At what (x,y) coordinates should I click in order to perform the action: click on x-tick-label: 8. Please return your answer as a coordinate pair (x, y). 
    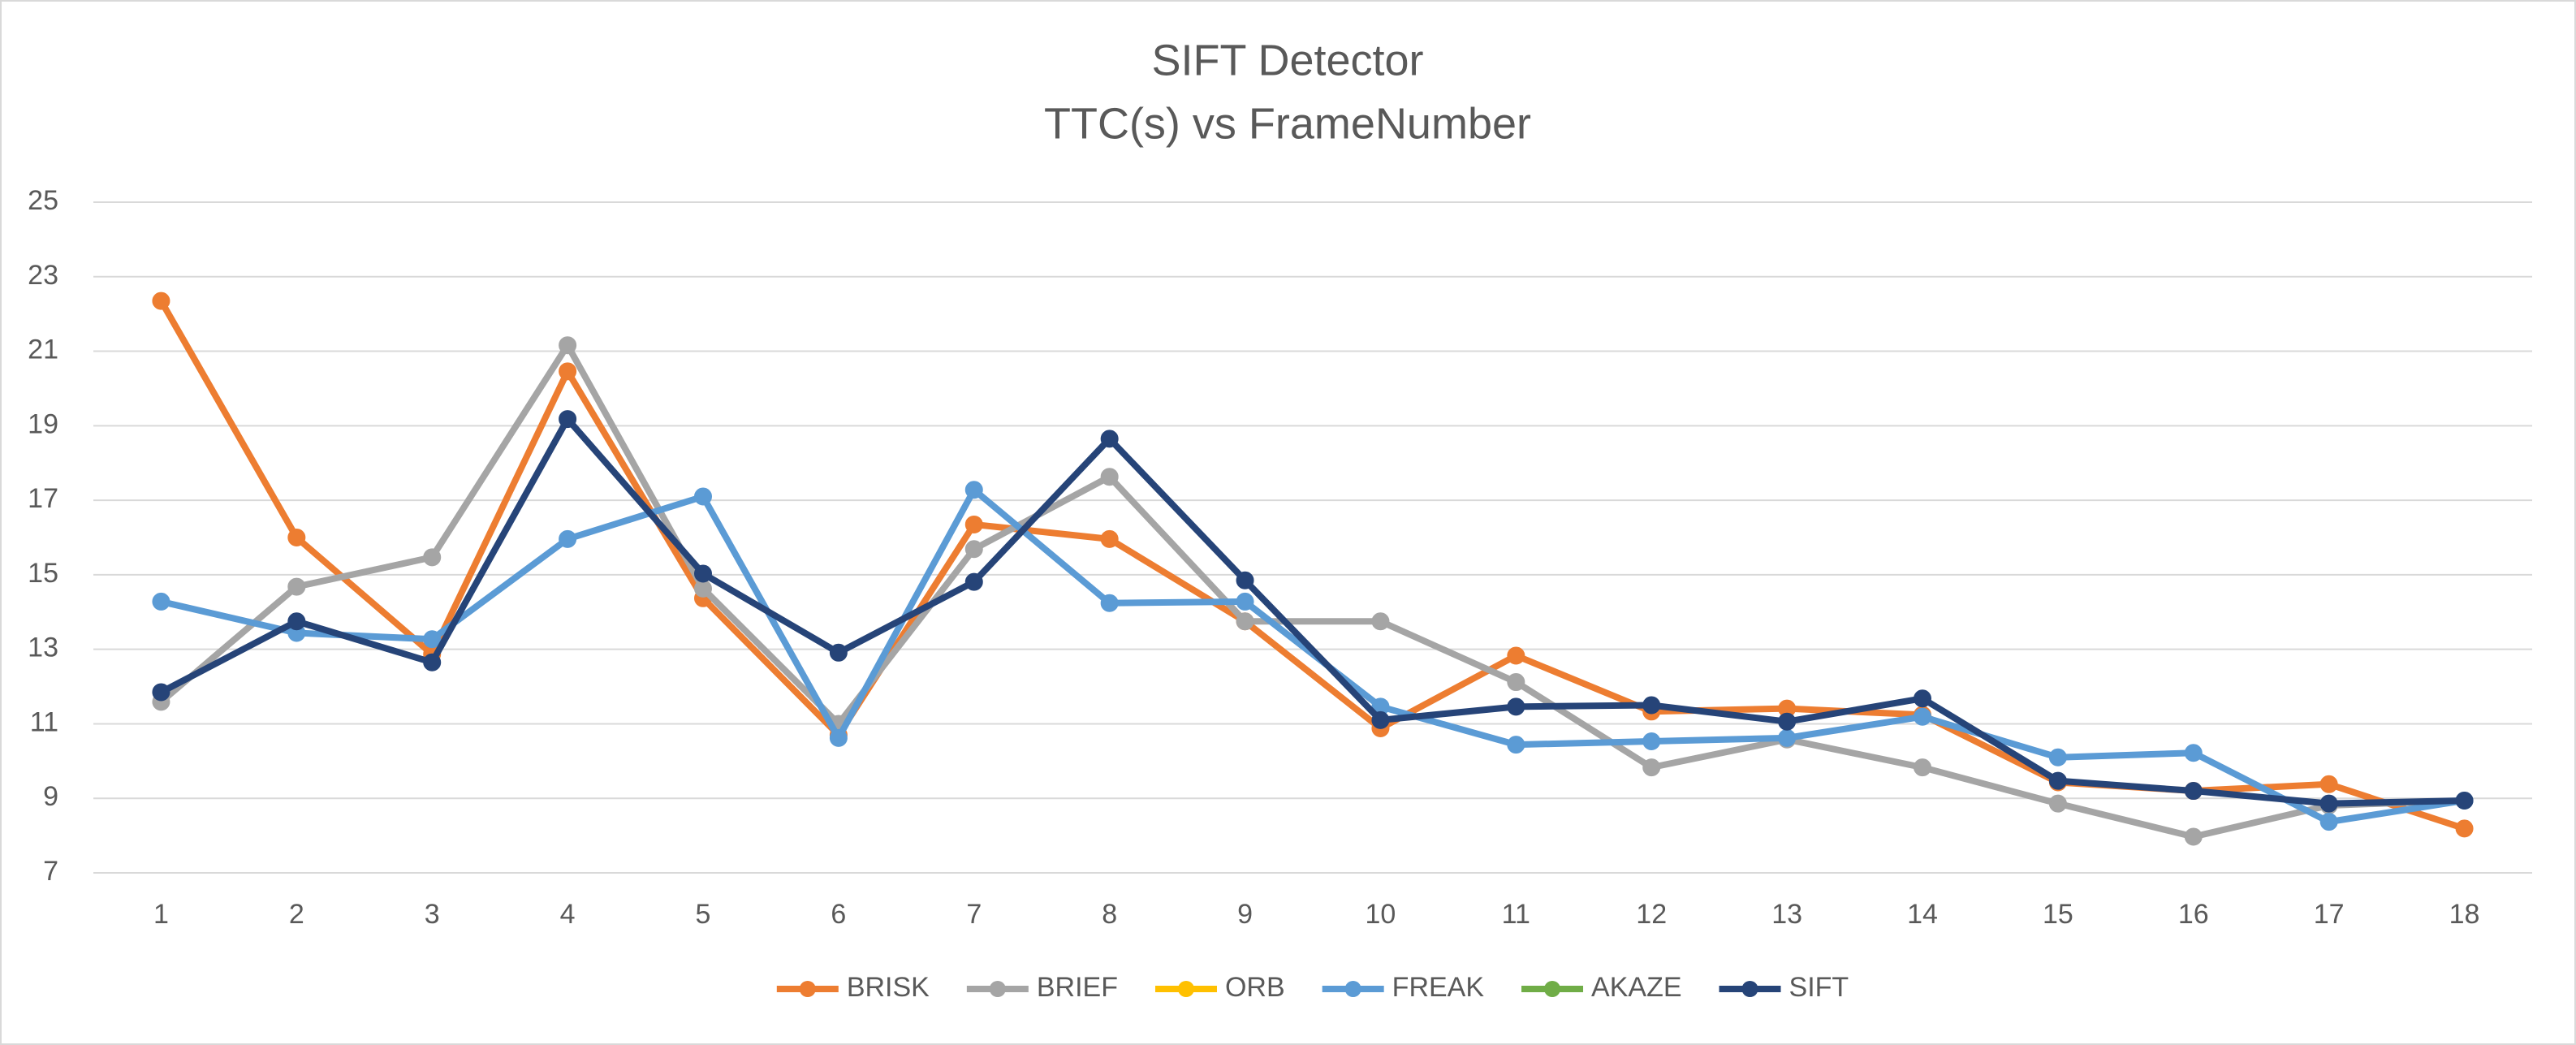
    Looking at the image, I should click on (1109, 914).